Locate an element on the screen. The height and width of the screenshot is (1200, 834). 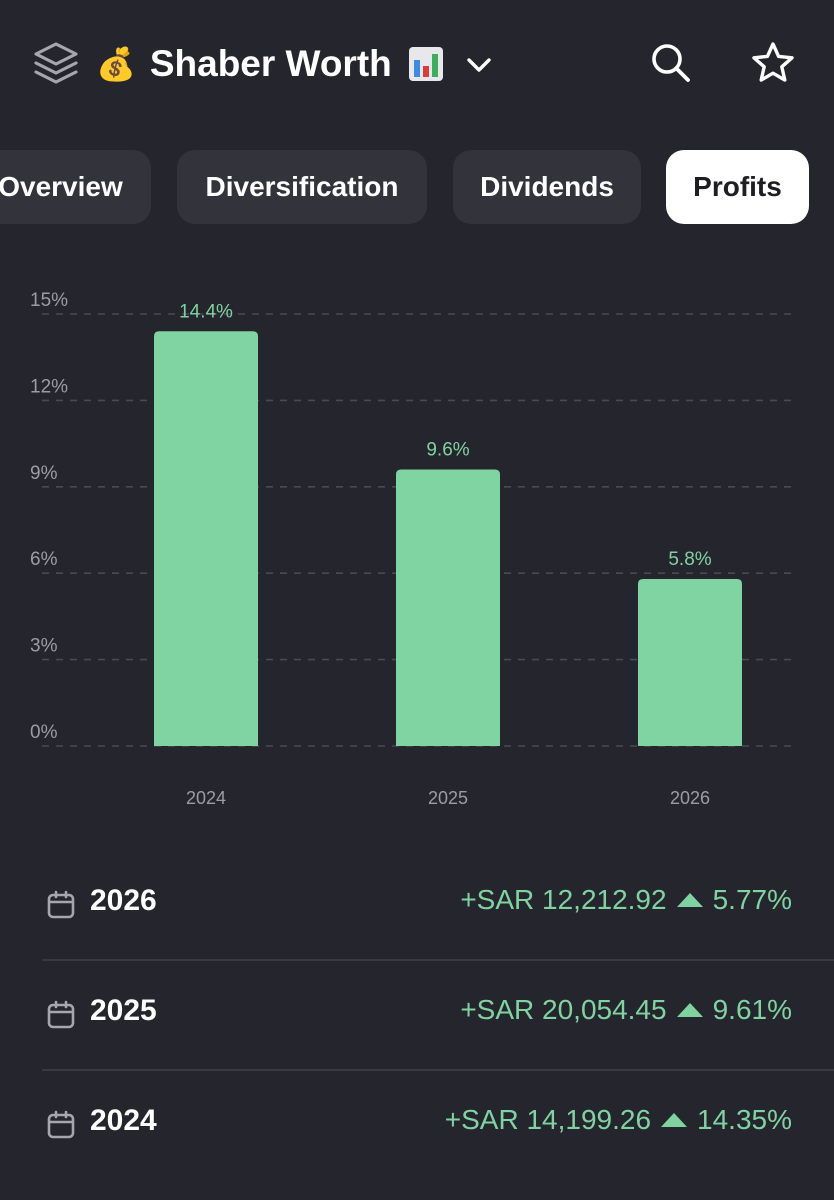
y-tick-label: 3% is located at coordinates (44, 646).